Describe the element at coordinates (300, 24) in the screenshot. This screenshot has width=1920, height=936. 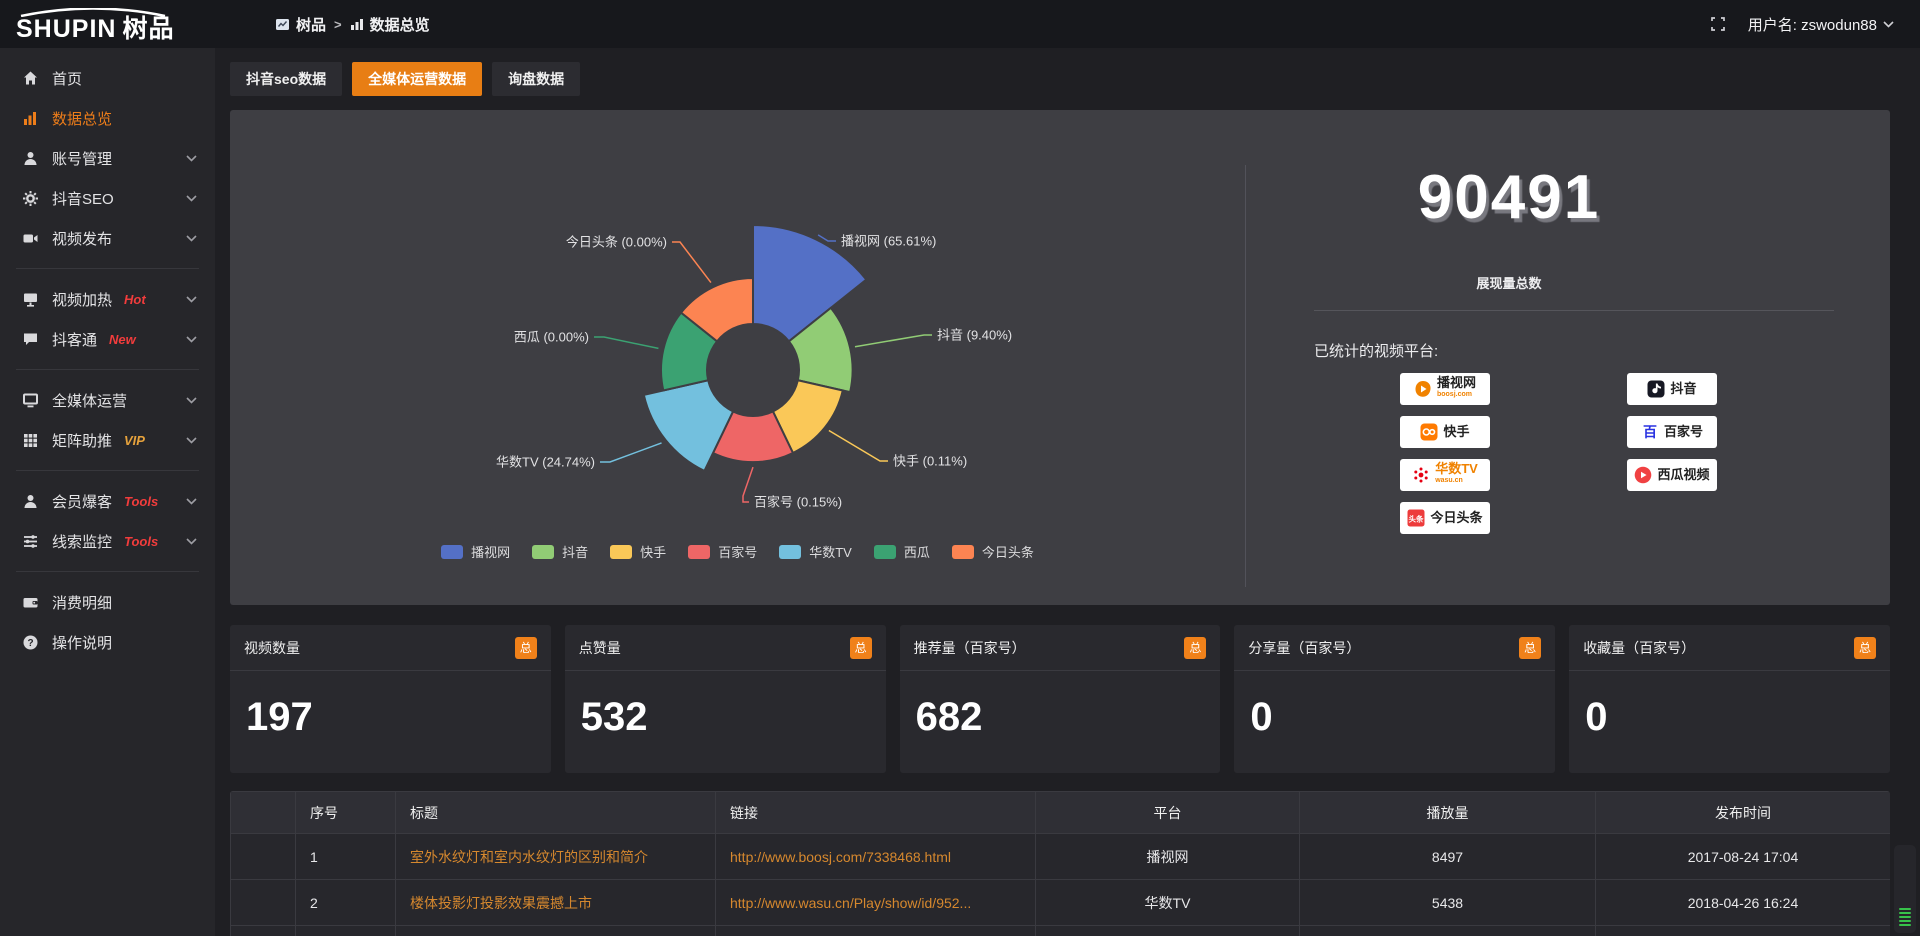
I see `breadcrumb-root: 树品` at that location.